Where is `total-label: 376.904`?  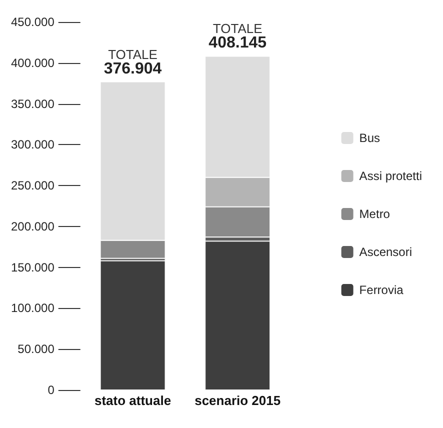 total-label: 376.904 is located at coordinates (133, 69).